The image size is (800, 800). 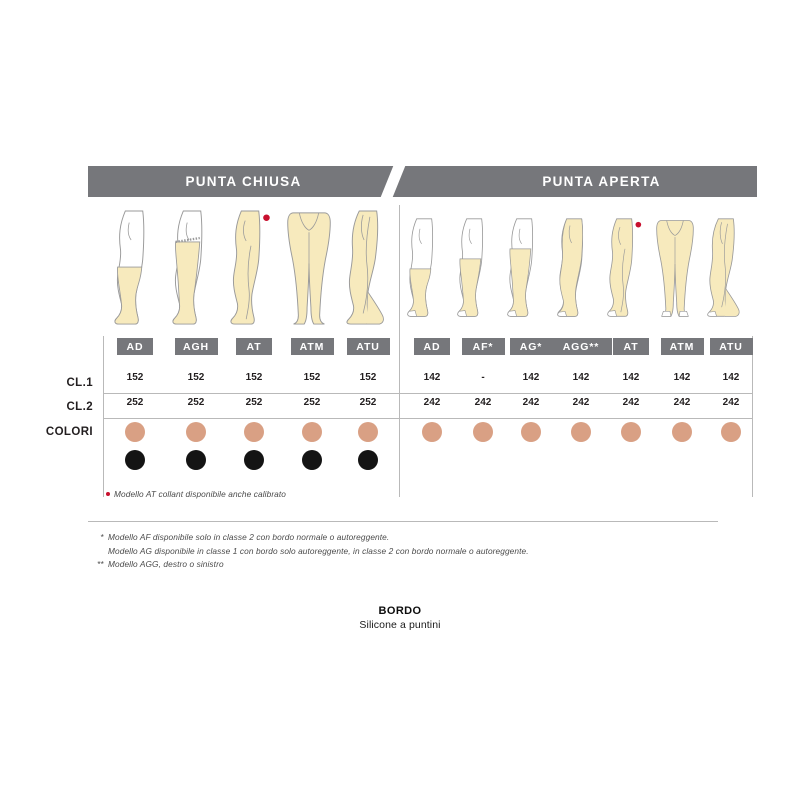 I want to click on cl2-value-row: 252 252 252 252 252 242 242 242 242 242 242 242, so click(x=400, y=408).